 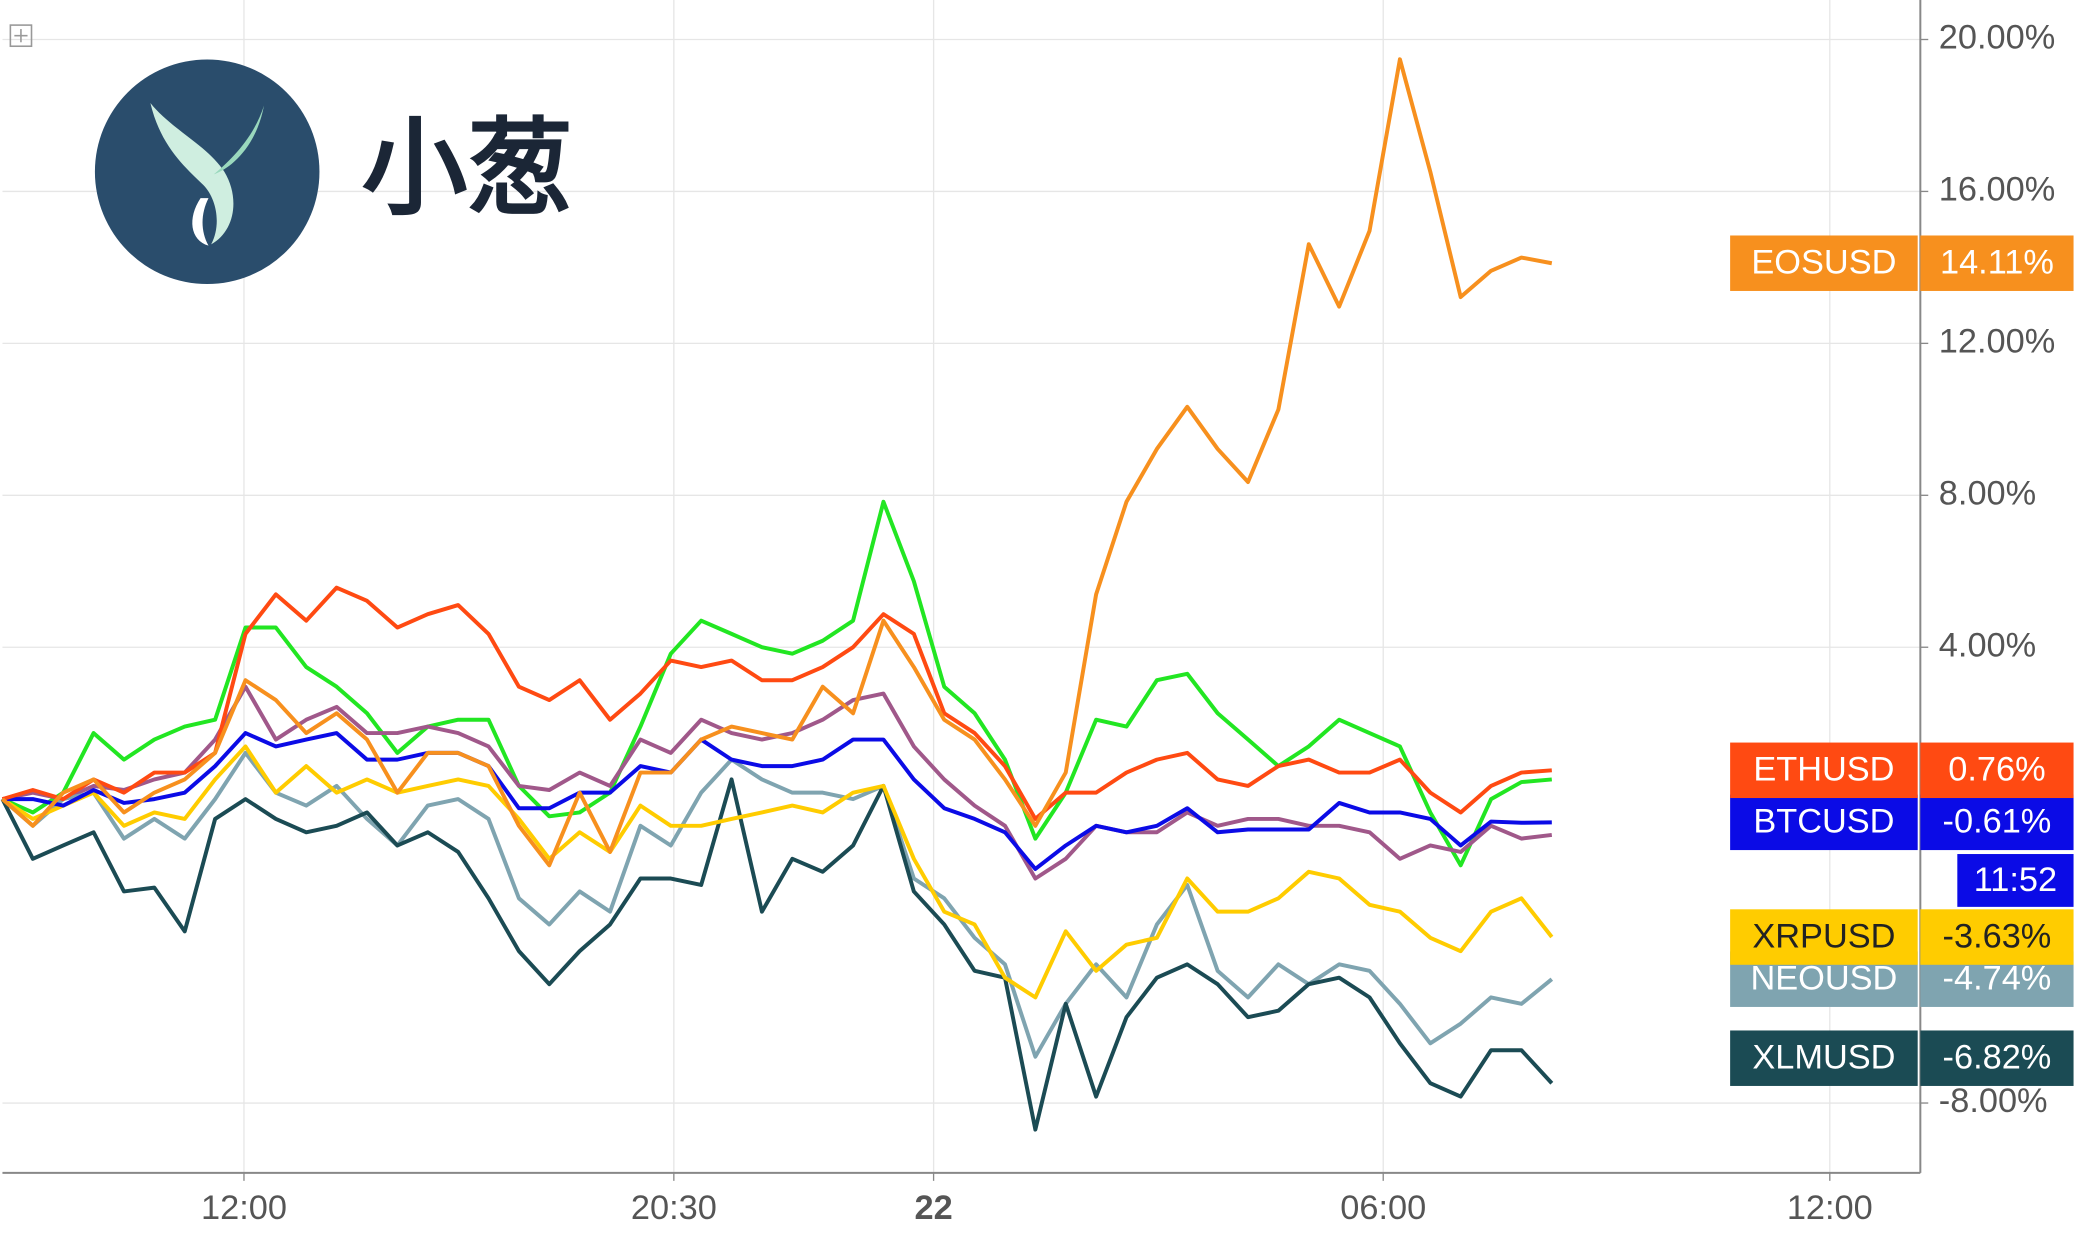 I want to click on y-tick-label: 16.00%, so click(x=1997, y=190).